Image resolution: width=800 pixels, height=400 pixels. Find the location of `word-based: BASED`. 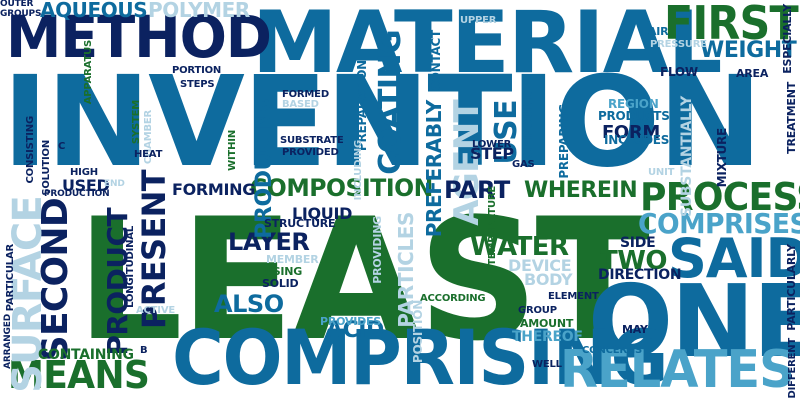

word-based: BASED is located at coordinates (300, 104).